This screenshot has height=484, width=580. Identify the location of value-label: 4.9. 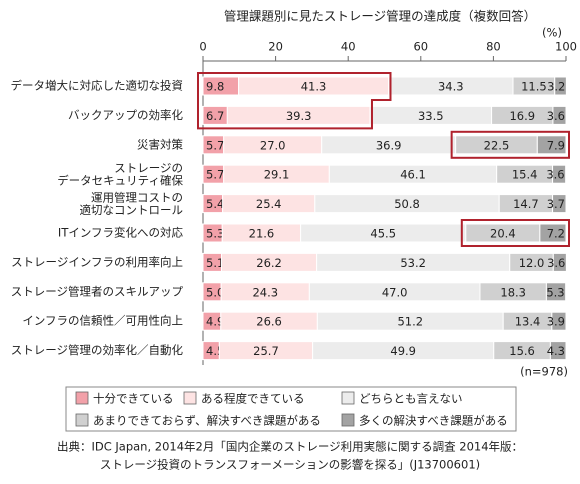
(215, 322).